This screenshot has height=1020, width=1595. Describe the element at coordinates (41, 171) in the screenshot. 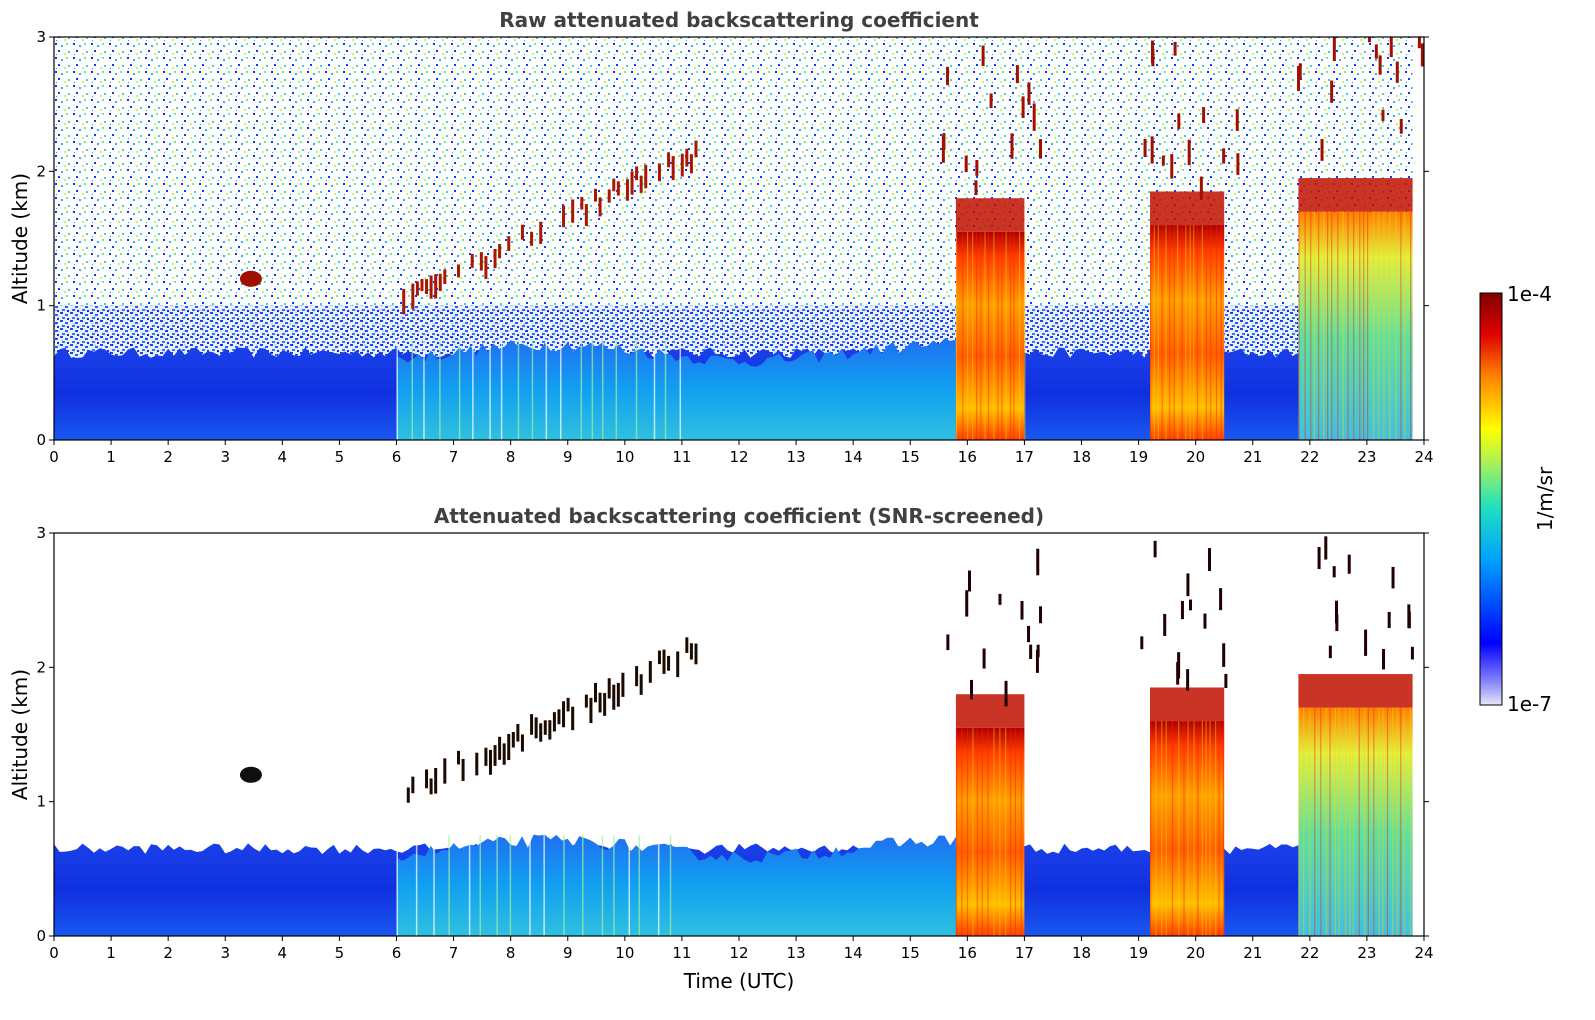

I see `y-tick-label: 2` at that location.